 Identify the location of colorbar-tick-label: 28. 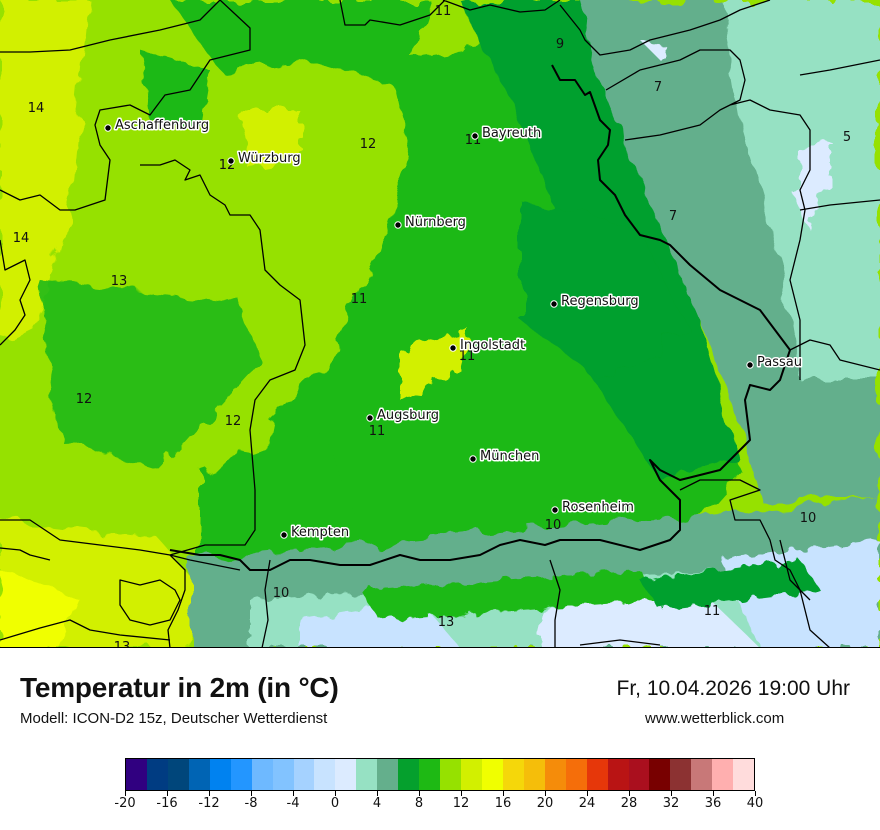
(629, 803).